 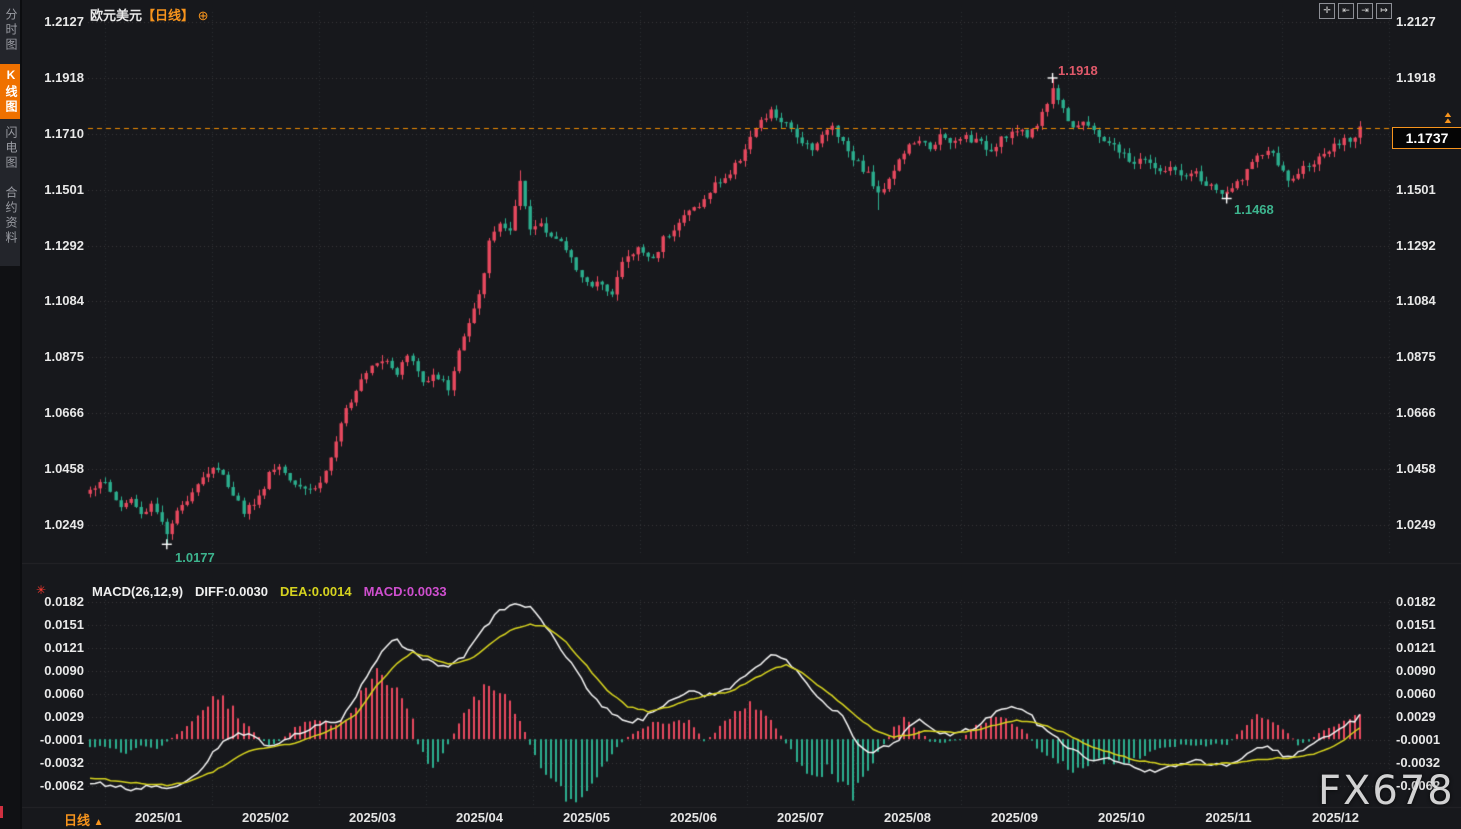 I want to click on settings-icon: ⊕, so click(x=203, y=15).